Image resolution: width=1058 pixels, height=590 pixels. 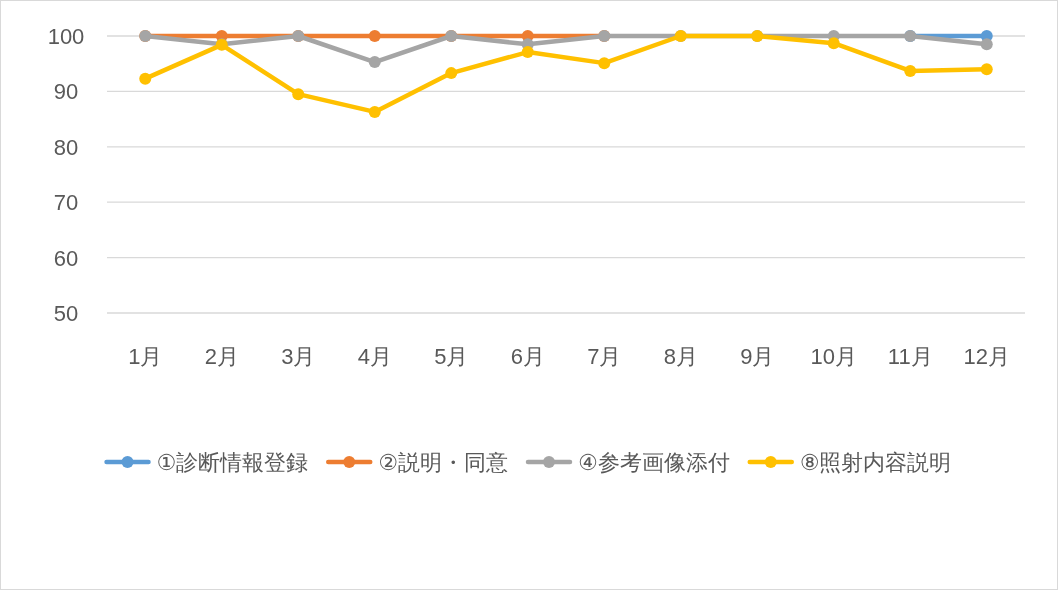 What do you see at coordinates (66, 313) in the screenshot?
I see `y-tick-label: 50` at bounding box center [66, 313].